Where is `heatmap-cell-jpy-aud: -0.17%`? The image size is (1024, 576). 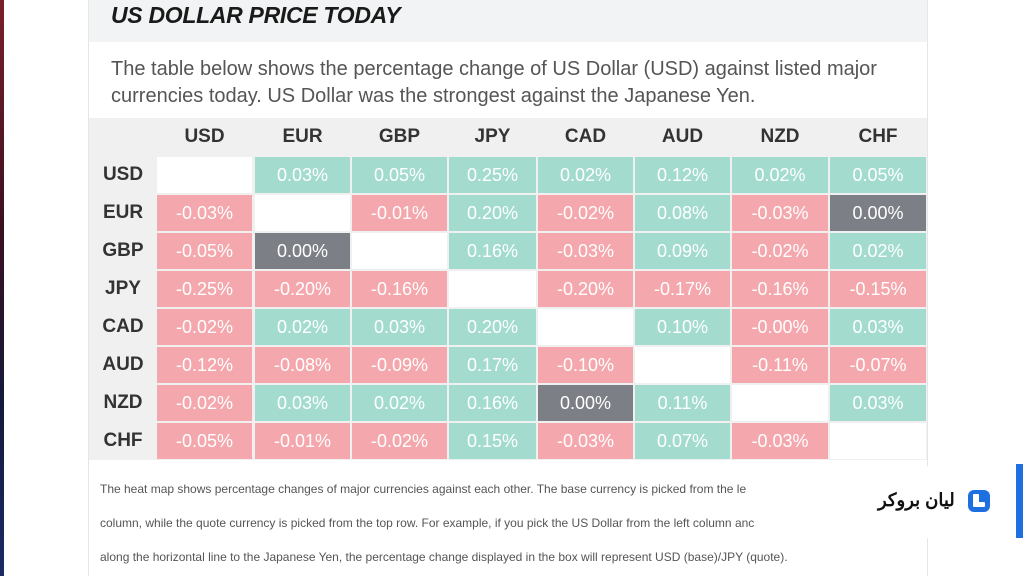 heatmap-cell-jpy-aud: -0.17% is located at coordinates (682, 289).